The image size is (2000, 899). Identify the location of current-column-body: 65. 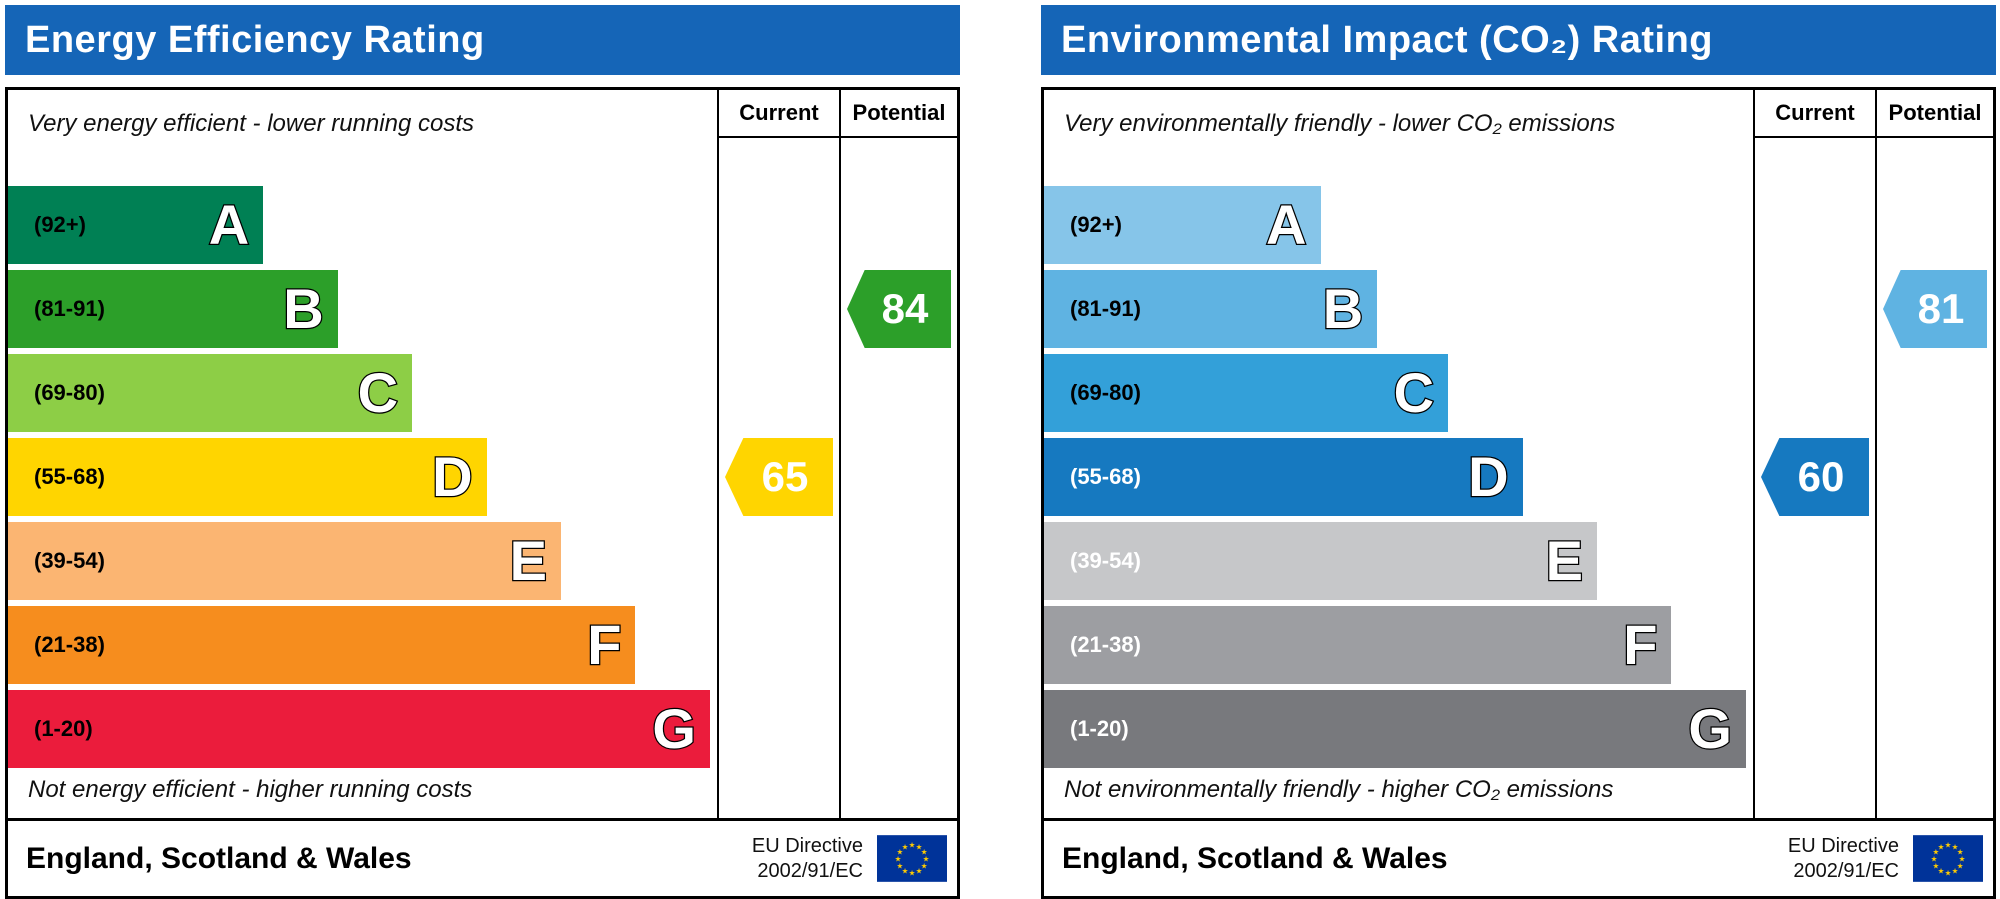
(779, 479).